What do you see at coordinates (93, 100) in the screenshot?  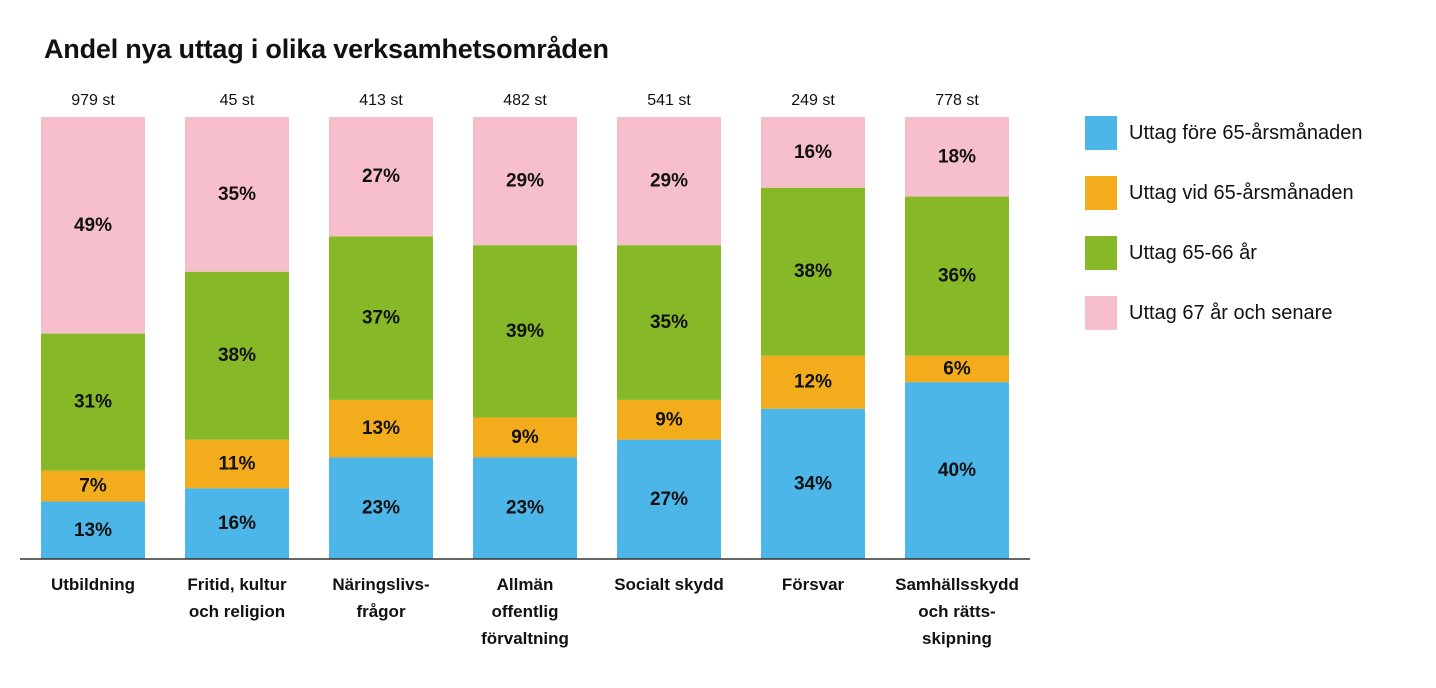 I see `count-label: 979 st` at bounding box center [93, 100].